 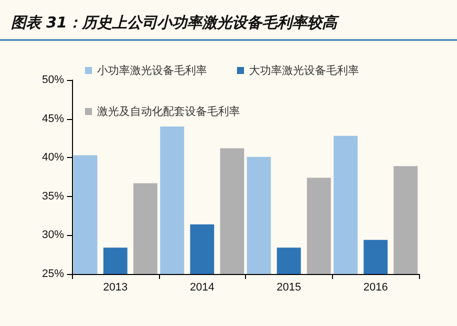 What do you see at coordinates (304, 70) in the screenshot?
I see `legend-label: 大功率激光设备毛利率` at bounding box center [304, 70].